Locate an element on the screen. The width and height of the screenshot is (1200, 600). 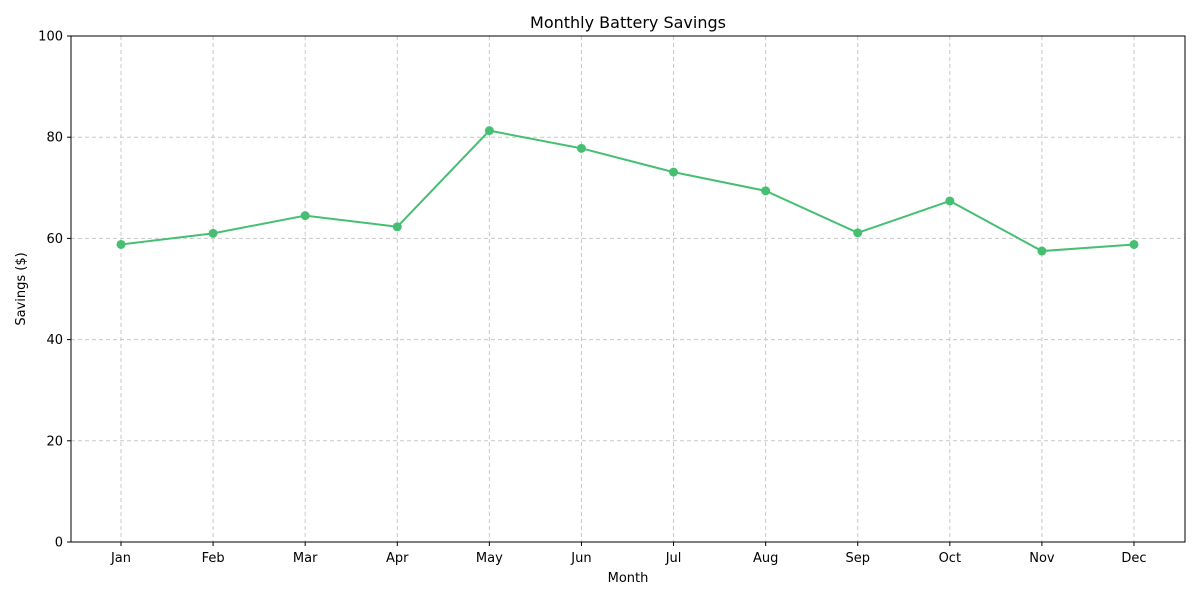
x-tick-label: Sep is located at coordinates (857, 558).